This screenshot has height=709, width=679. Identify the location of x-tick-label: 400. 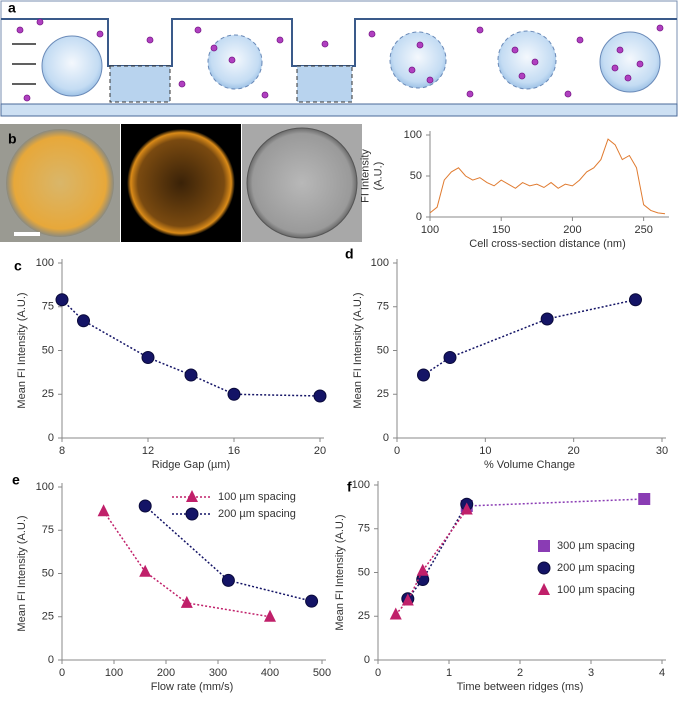
(270, 673).